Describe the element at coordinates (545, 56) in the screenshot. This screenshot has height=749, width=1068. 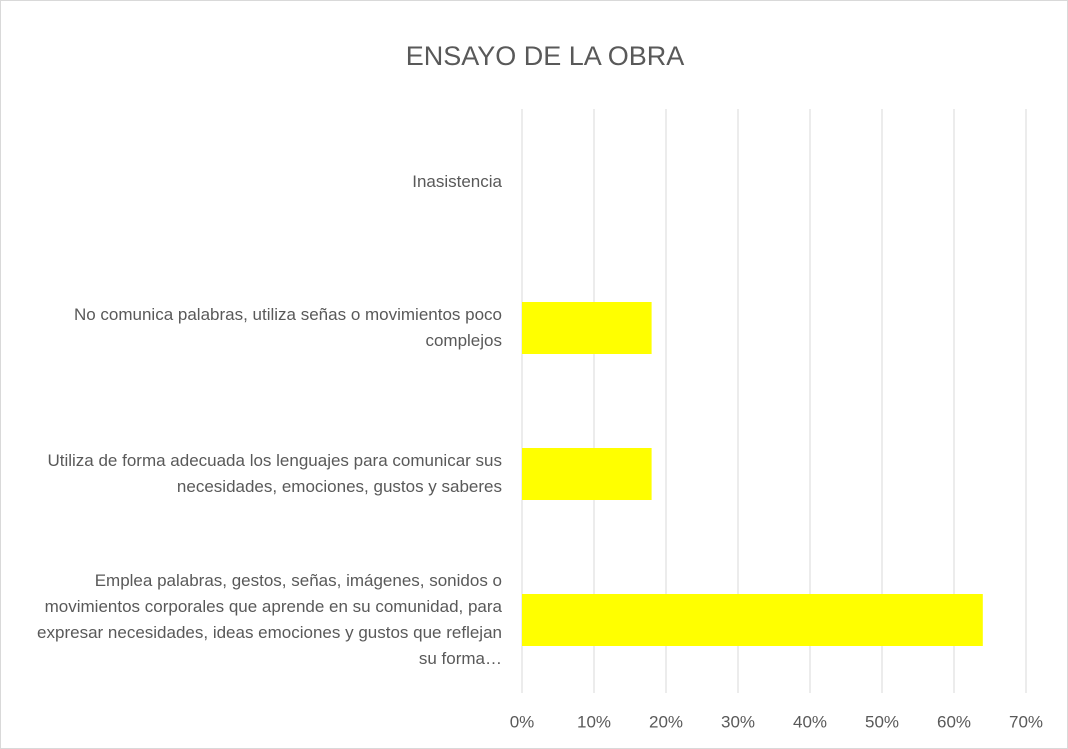
I see `chart-title: ENSAYO DE LA OBRA` at that location.